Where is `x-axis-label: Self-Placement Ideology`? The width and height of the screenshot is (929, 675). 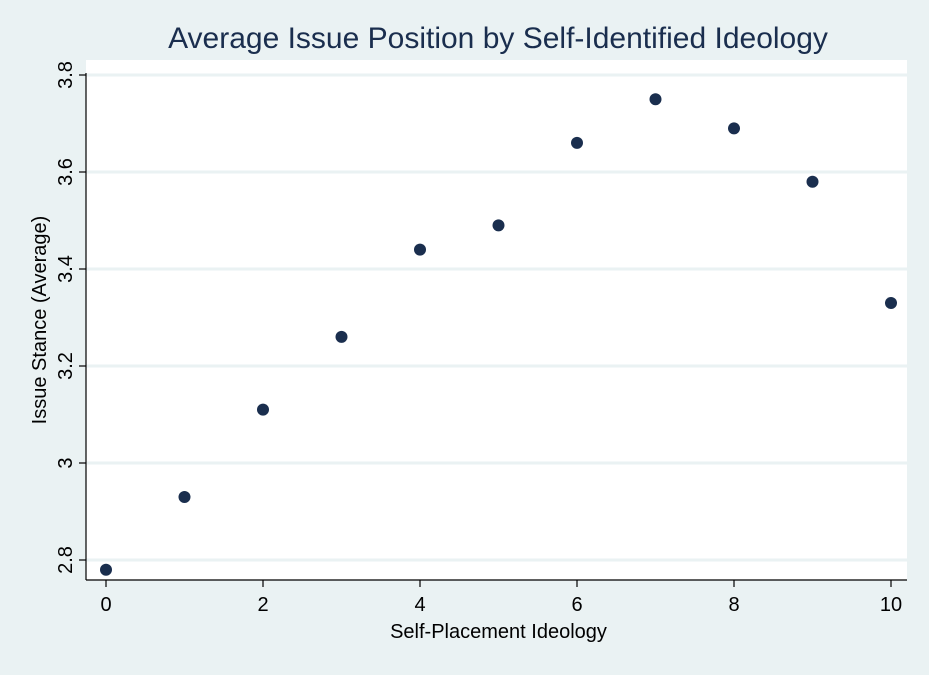
x-axis-label: Self-Placement Ideology is located at coordinates (498, 632).